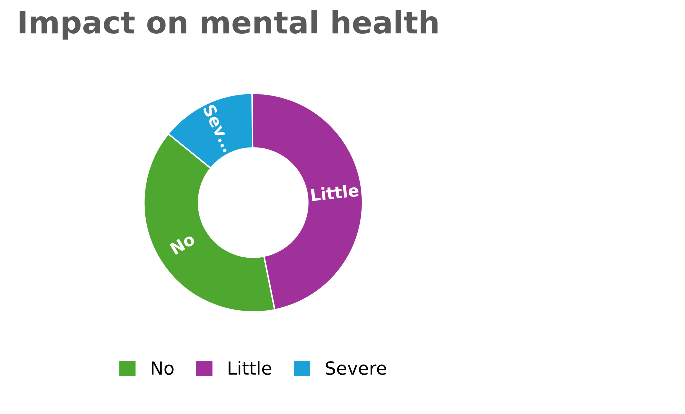 The image size is (685, 414). I want to click on legend-label: No, so click(163, 369).